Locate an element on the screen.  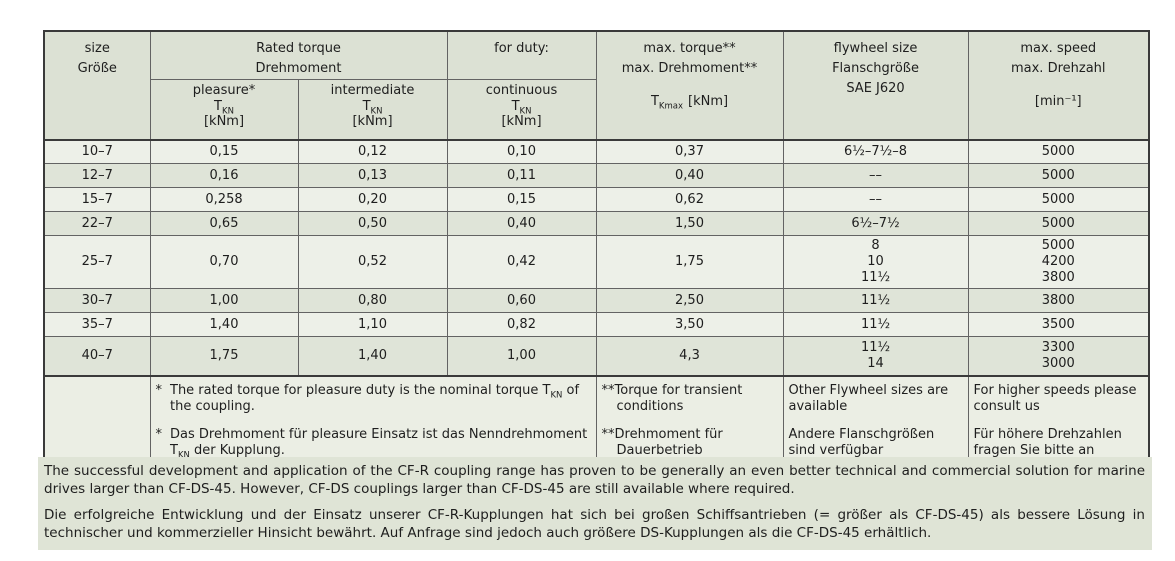
continuous-cell: 1,00 is located at coordinates (521, 356).